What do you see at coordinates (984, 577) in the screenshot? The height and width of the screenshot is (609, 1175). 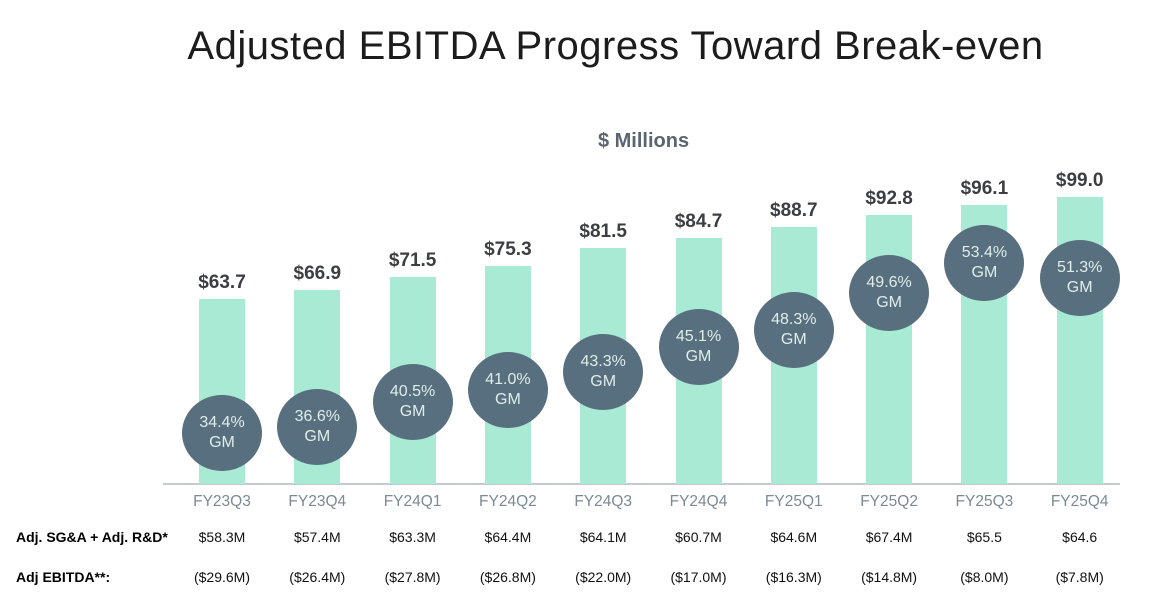 I see `table-cell: ($8.0M)` at bounding box center [984, 577].